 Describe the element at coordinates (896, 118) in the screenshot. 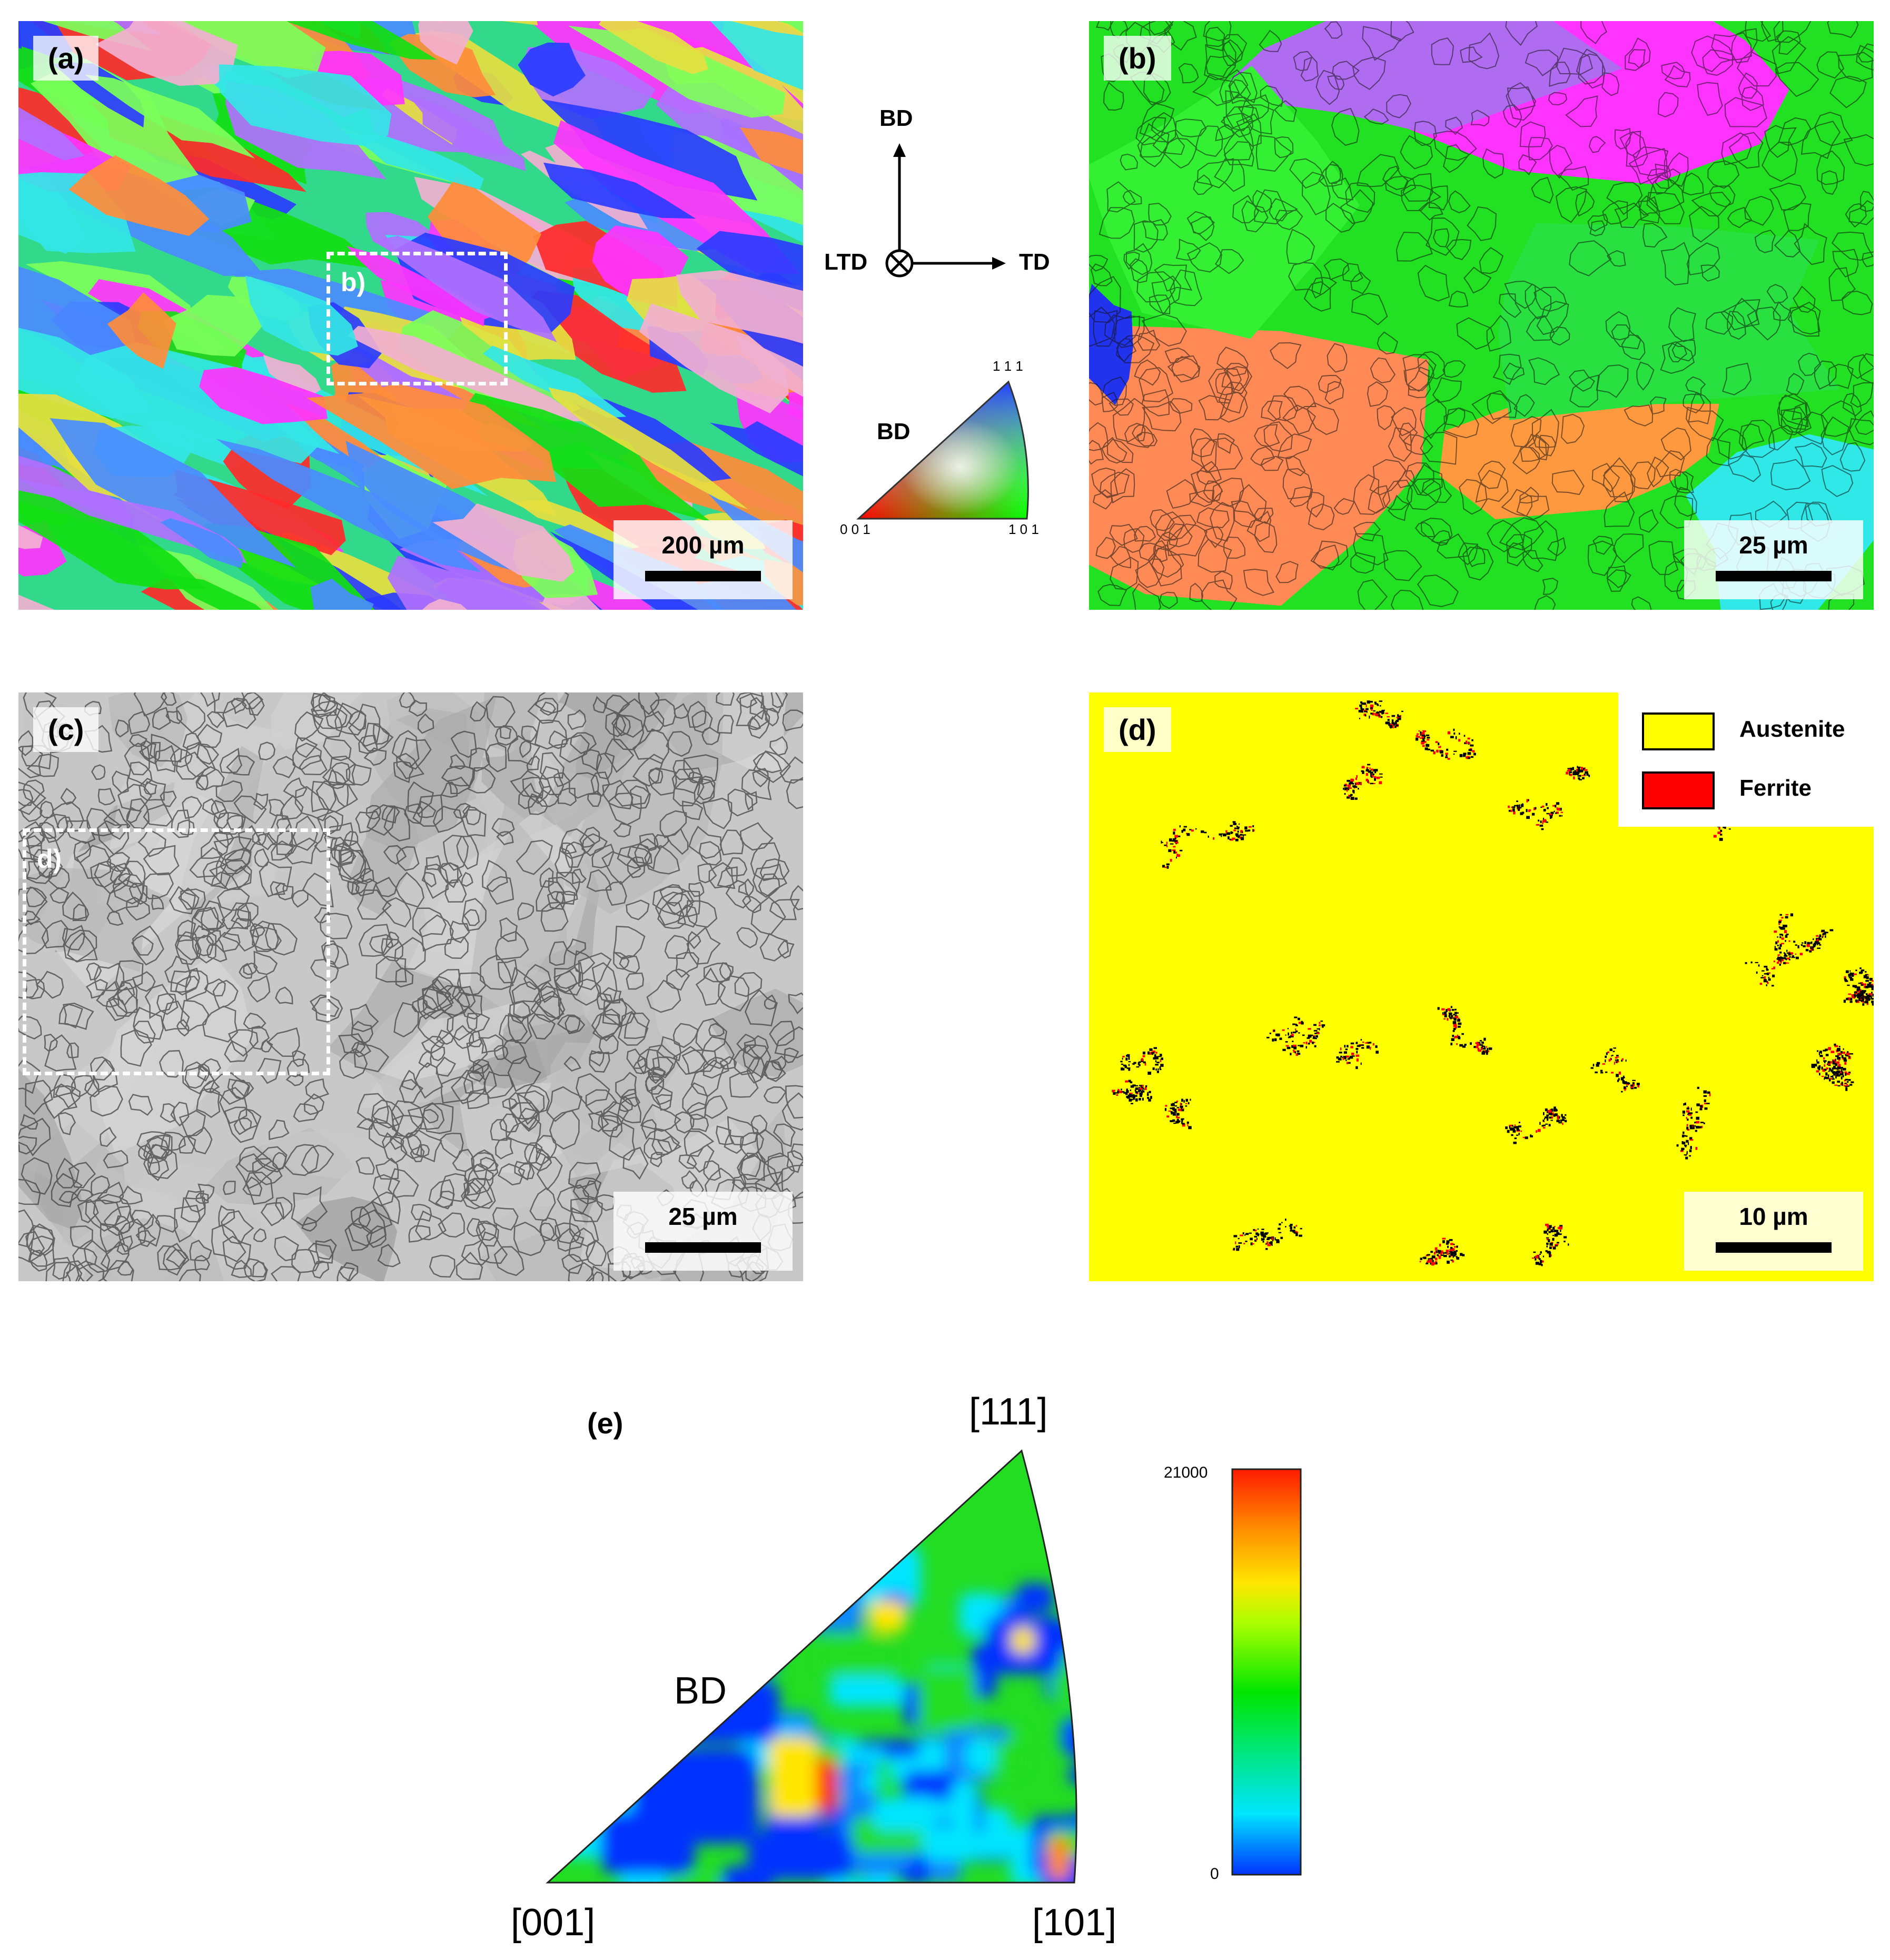

I see `axis-label-bd: BD` at that location.